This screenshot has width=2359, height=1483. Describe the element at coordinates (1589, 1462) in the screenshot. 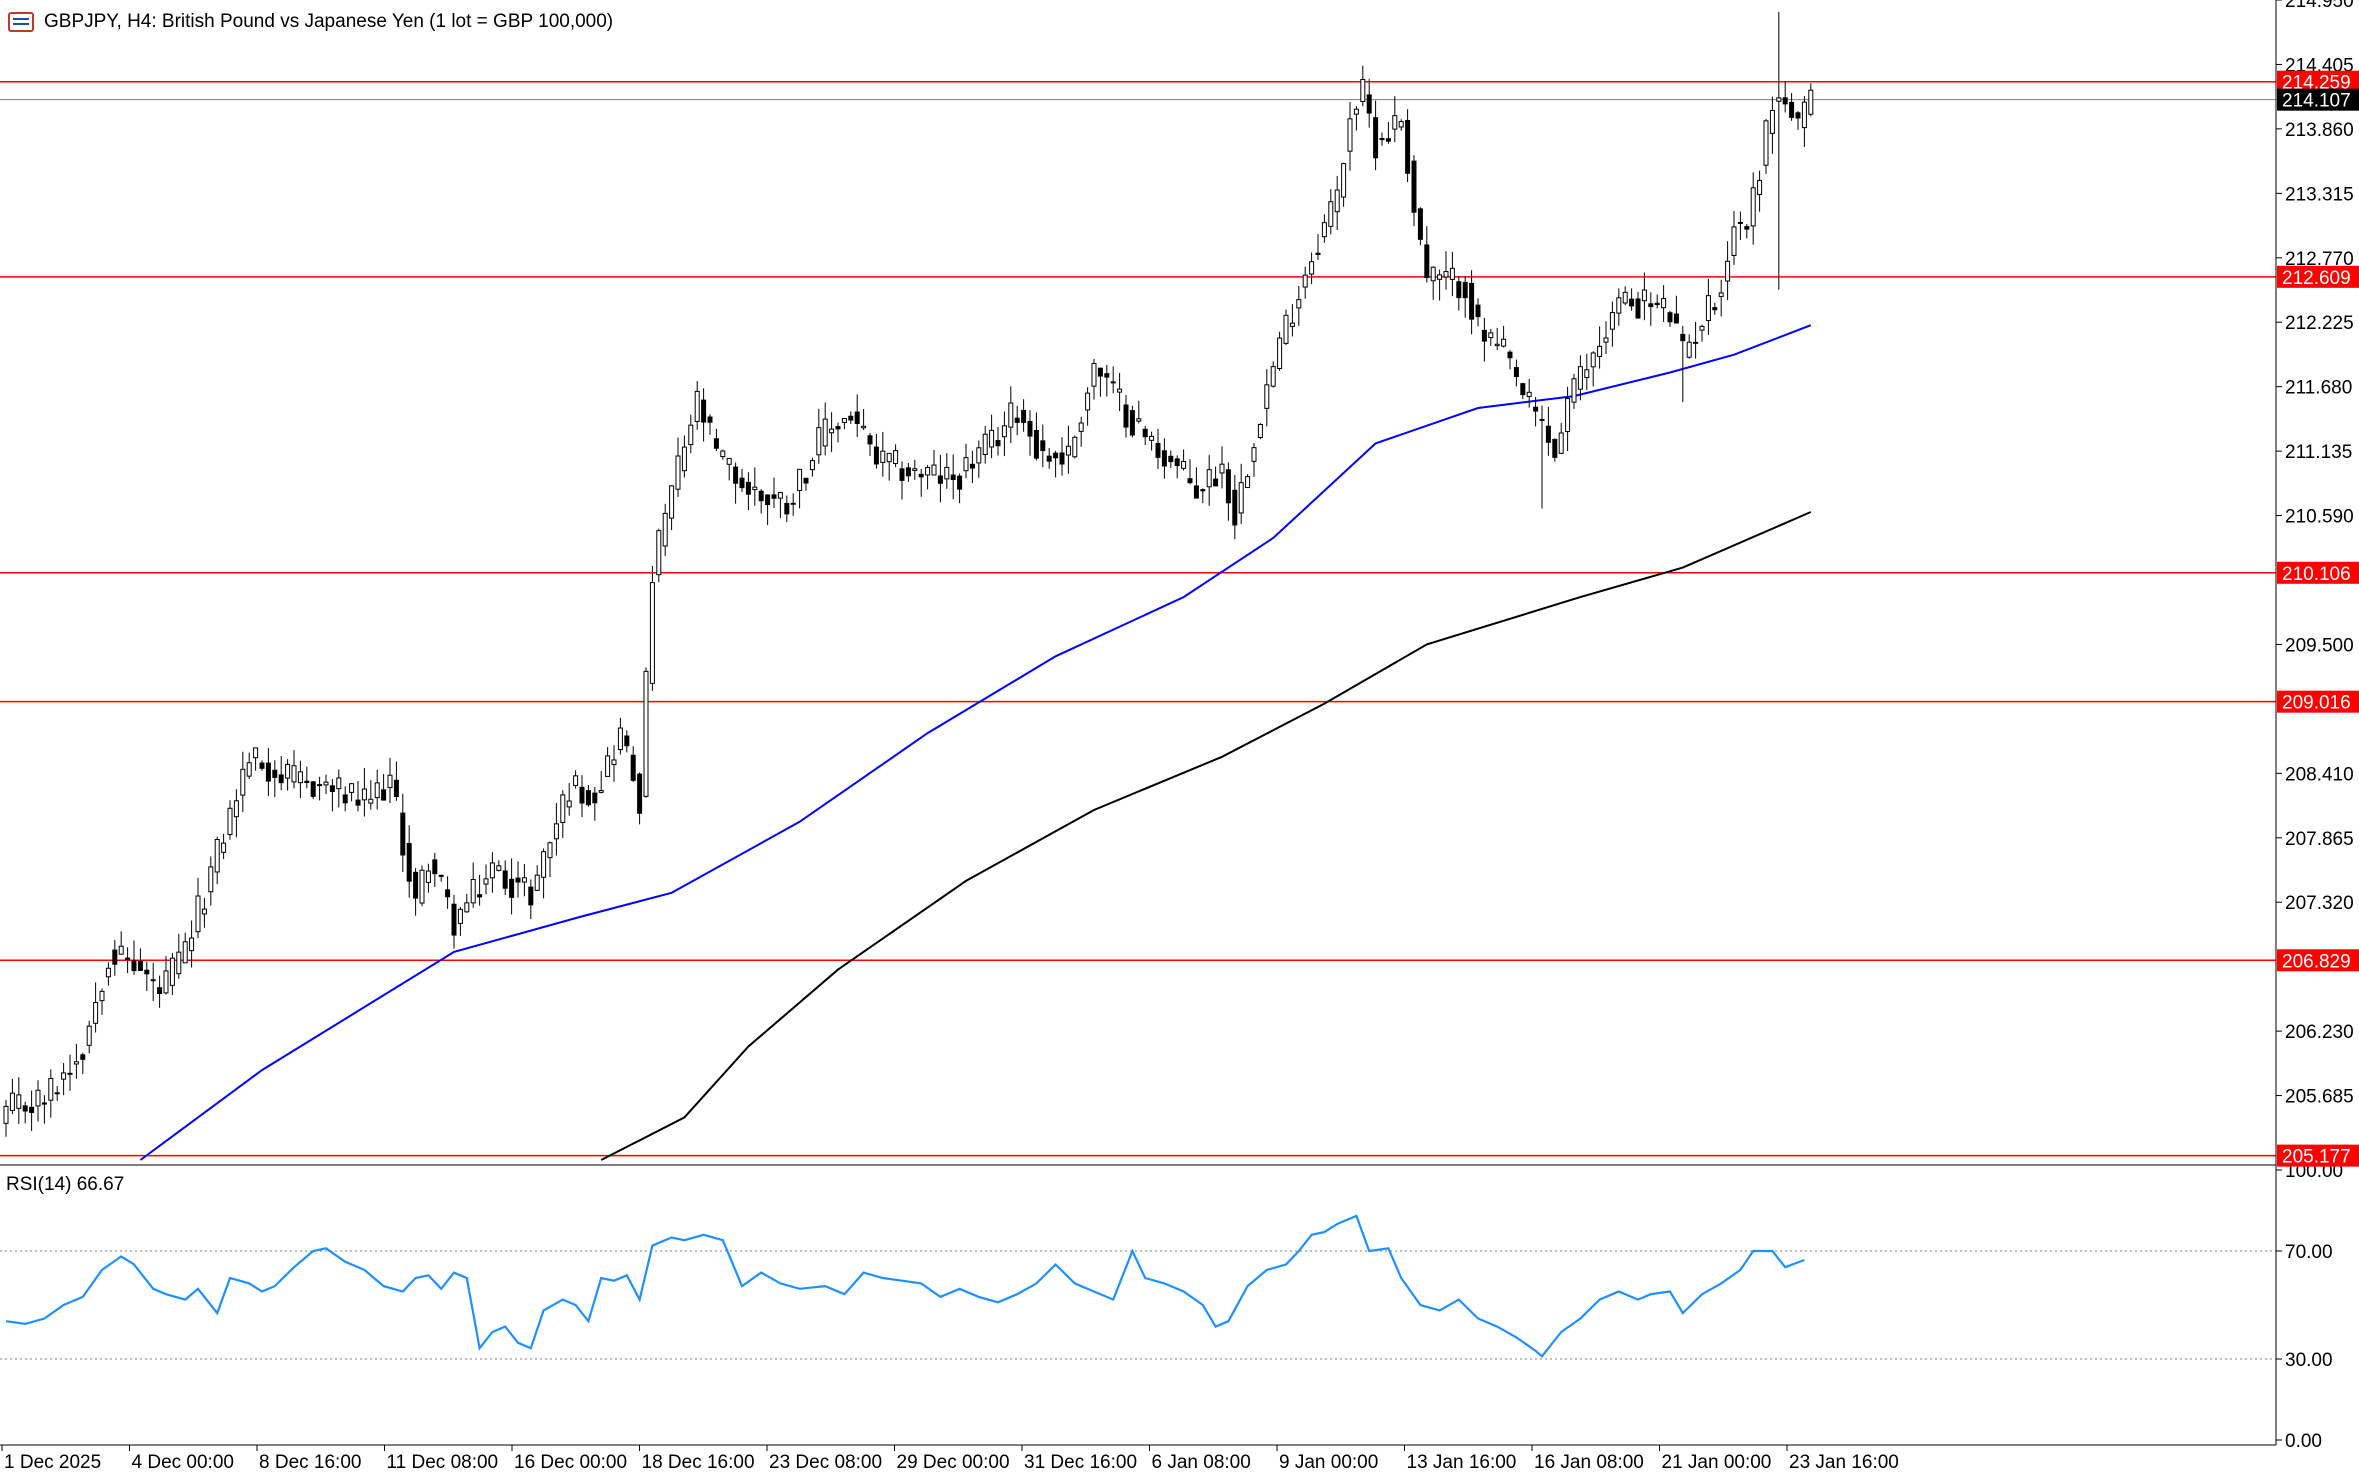

I see `time-tick-label: 16 Jan 08:00` at that location.